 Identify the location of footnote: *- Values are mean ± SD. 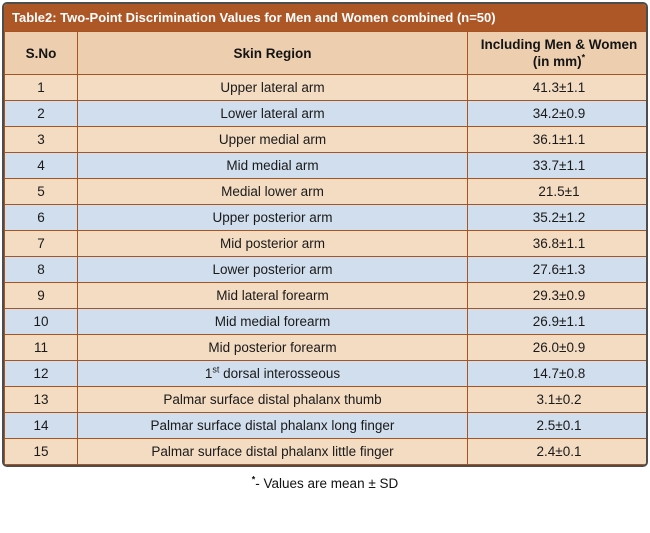
(325, 482).